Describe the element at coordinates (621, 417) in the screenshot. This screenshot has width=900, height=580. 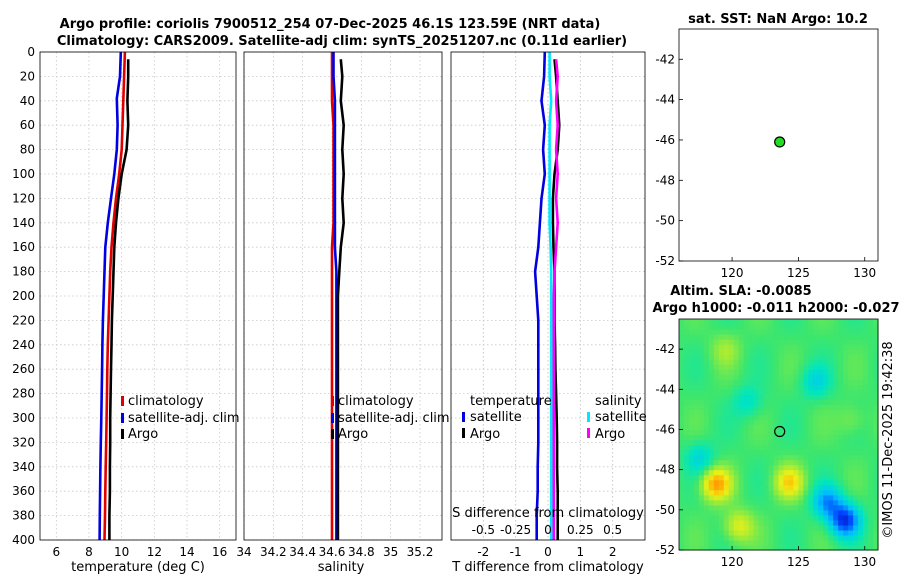
I see `legend-label-s-satellite: satellite` at that location.